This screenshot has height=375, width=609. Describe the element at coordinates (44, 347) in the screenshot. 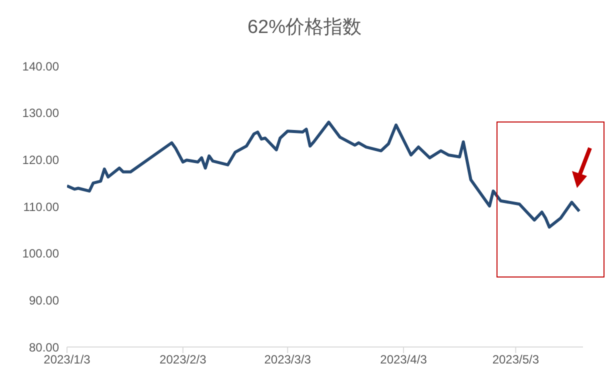

I see `y-tick-label: 80.00` at that location.